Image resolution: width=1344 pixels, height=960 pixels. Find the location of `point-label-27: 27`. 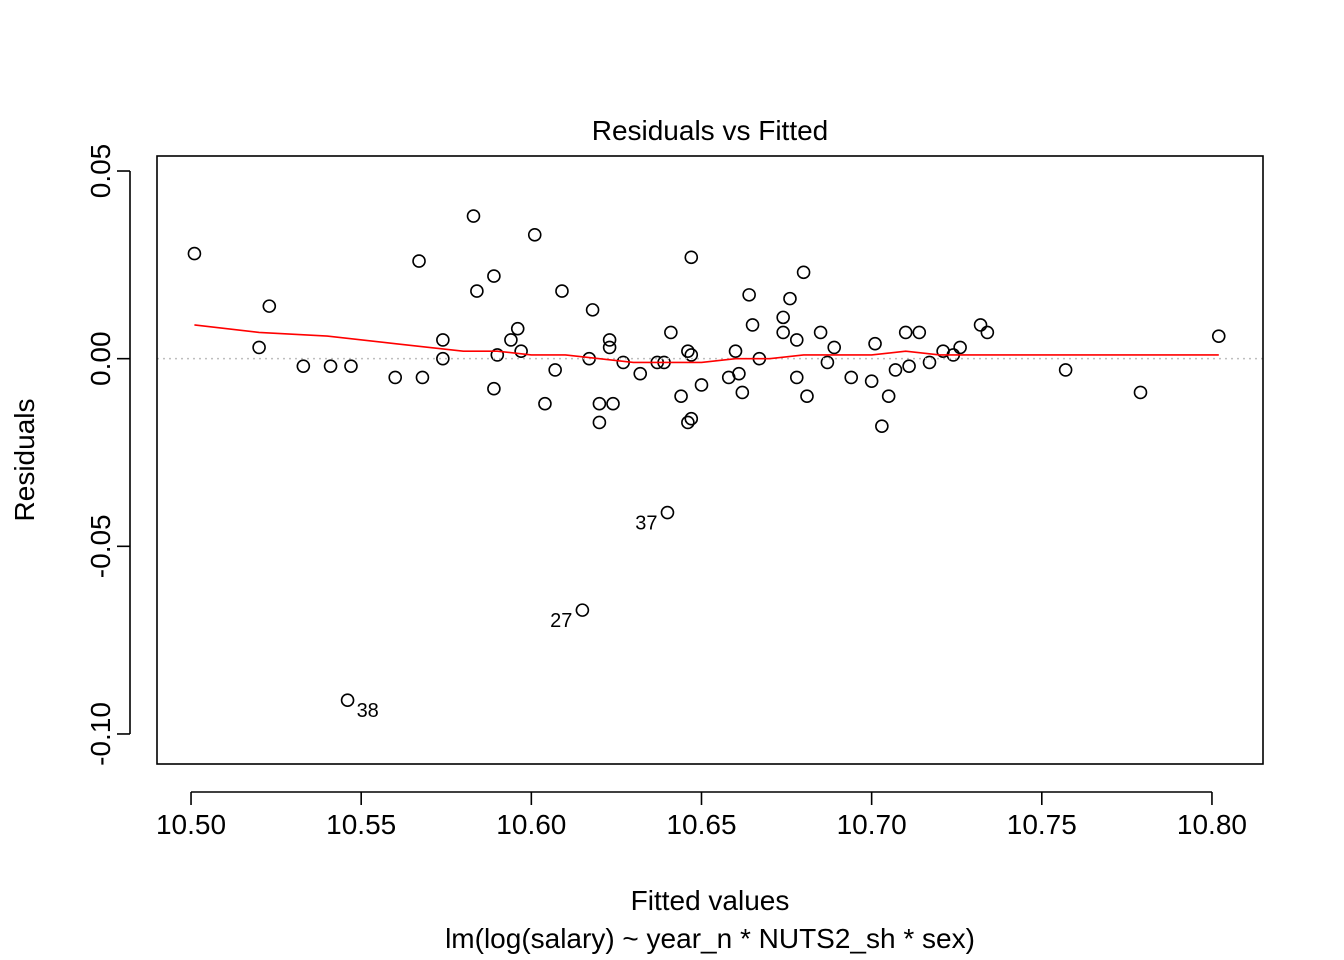

point-label-27: 27 is located at coordinates (561, 621).